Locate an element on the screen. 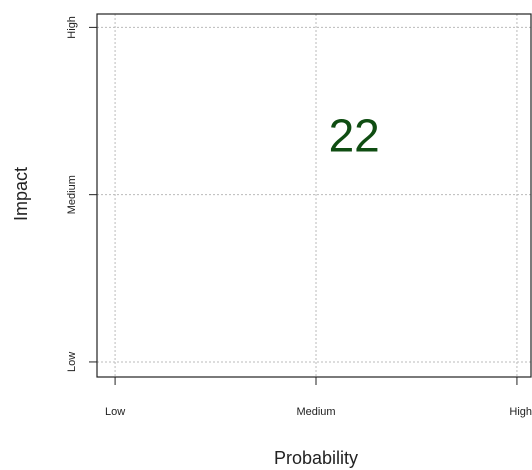 Image resolution: width=532 pixels, height=470 pixels. y-tick-label: Medium is located at coordinates (72, 194).